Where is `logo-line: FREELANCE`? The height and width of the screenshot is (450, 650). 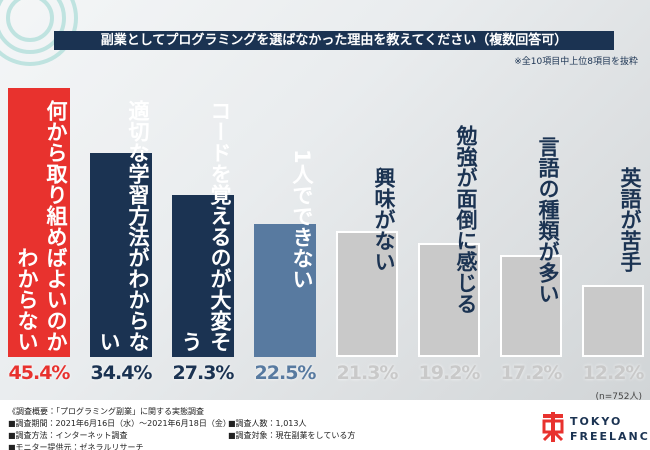
logo-line: FREELANCE is located at coordinates (610, 436).